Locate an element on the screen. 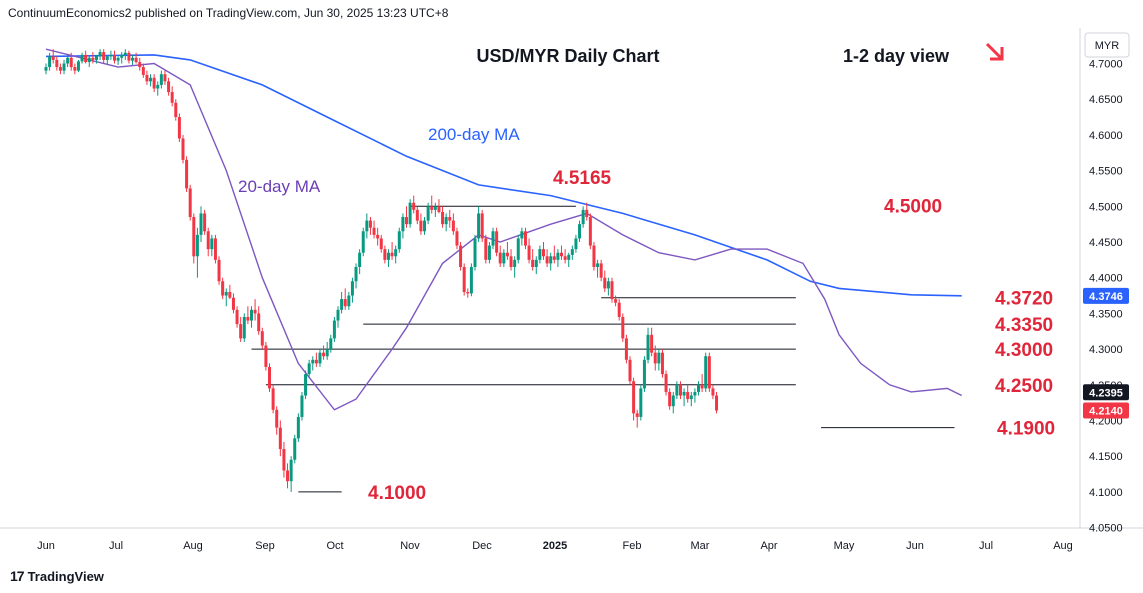  peak-label: 4.5165 is located at coordinates (582, 178).